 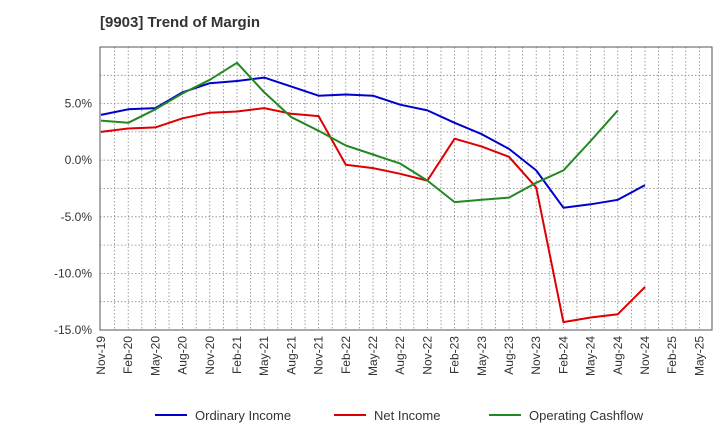 I want to click on x-tick-label: Aug-21, so click(x=291, y=355).